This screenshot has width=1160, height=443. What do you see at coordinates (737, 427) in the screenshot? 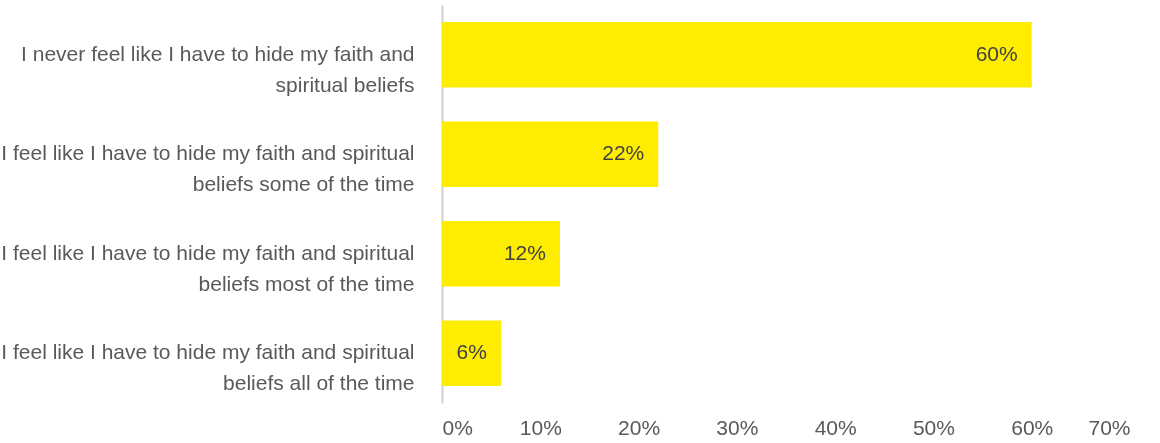
I see `x-tick-label: 30%` at bounding box center [737, 427].